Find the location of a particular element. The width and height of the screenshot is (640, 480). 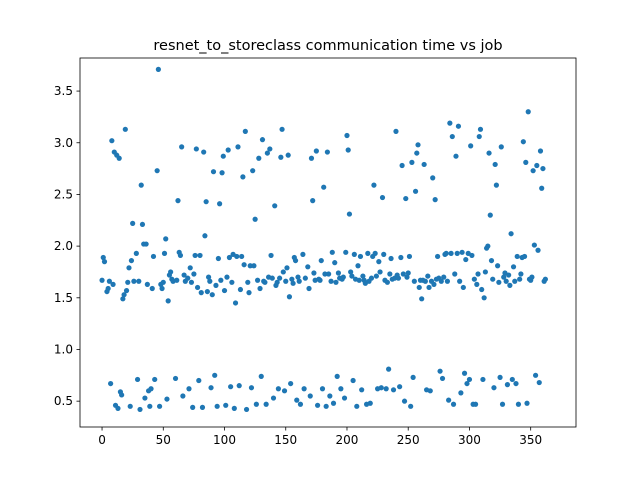

y-axis: 0.5 1.0 1.5 2.0 2.5 3.0 3.5 is located at coordinates (67, 246).